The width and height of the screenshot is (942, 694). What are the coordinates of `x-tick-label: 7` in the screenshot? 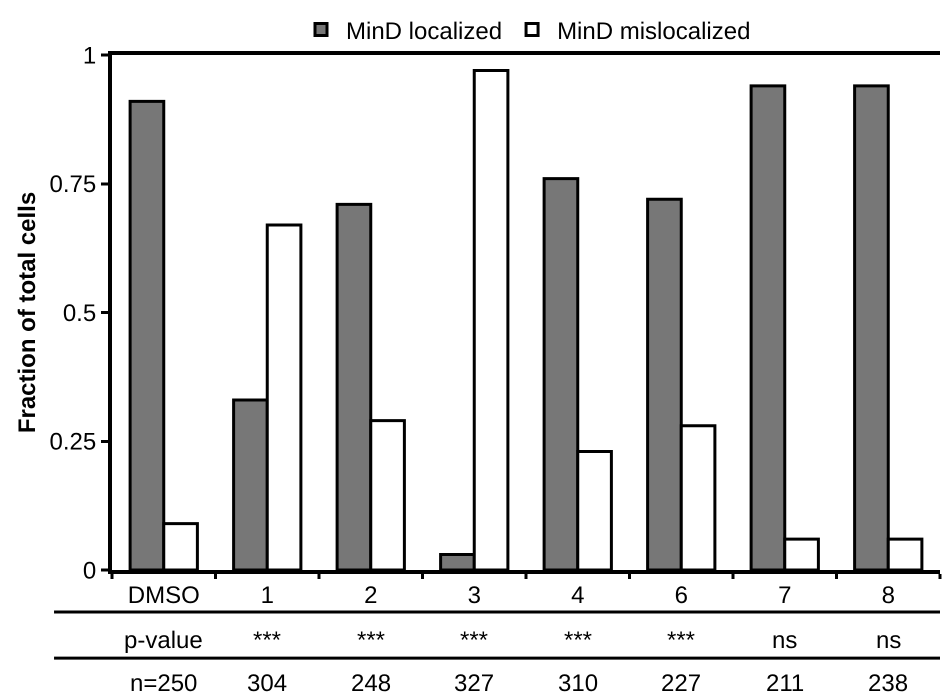 It's located at (785, 595).